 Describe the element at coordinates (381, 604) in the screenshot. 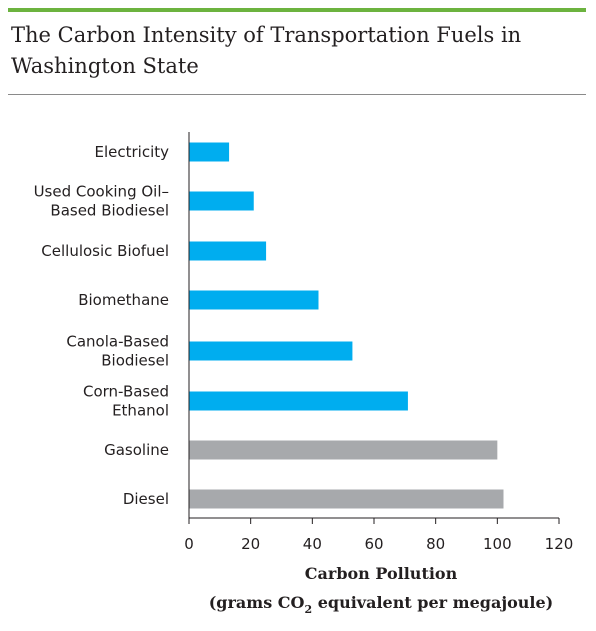

I see `x-axis-subtitle: (grams CO2 equivalent per megajoule)` at that location.